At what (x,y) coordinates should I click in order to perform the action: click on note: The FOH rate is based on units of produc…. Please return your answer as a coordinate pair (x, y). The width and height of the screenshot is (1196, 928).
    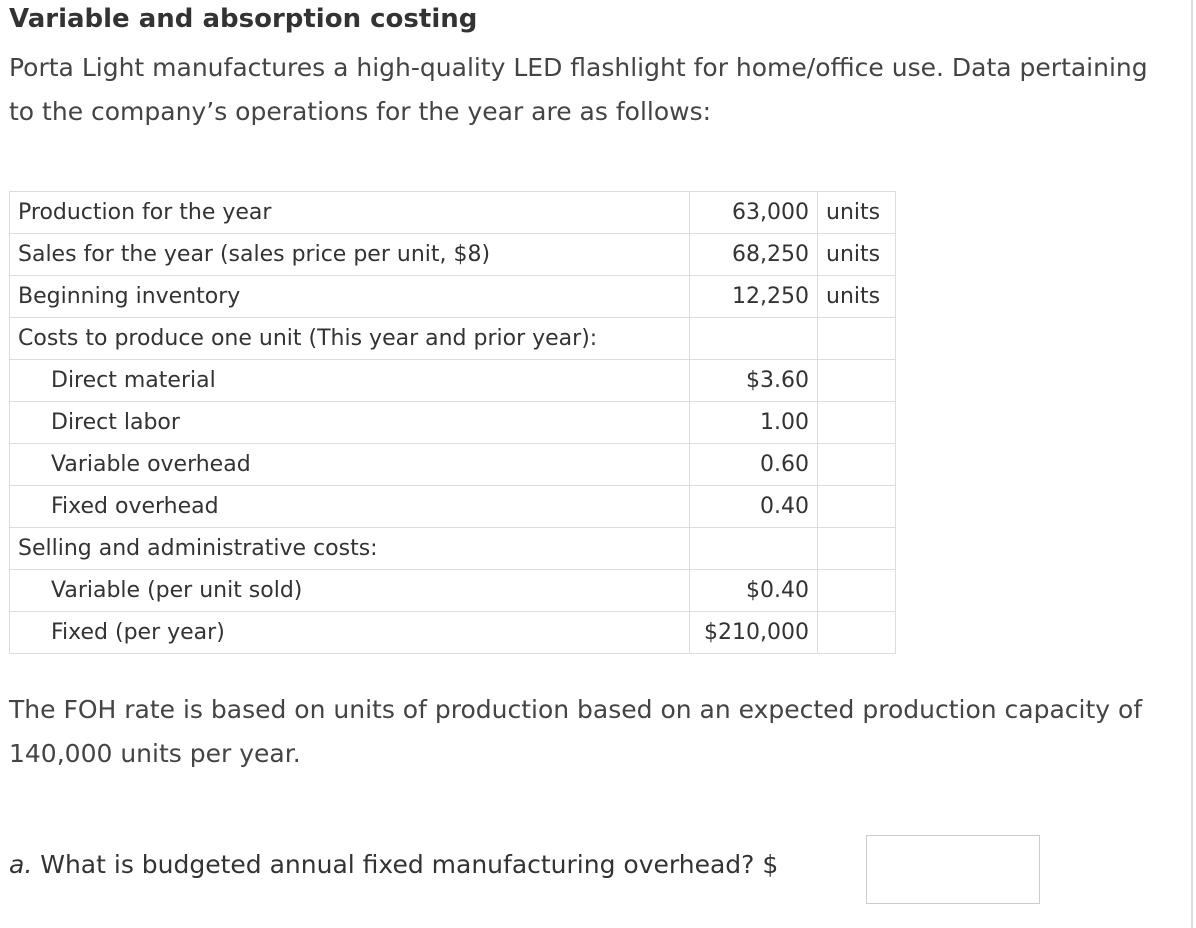
    Looking at the image, I should click on (576, 731).